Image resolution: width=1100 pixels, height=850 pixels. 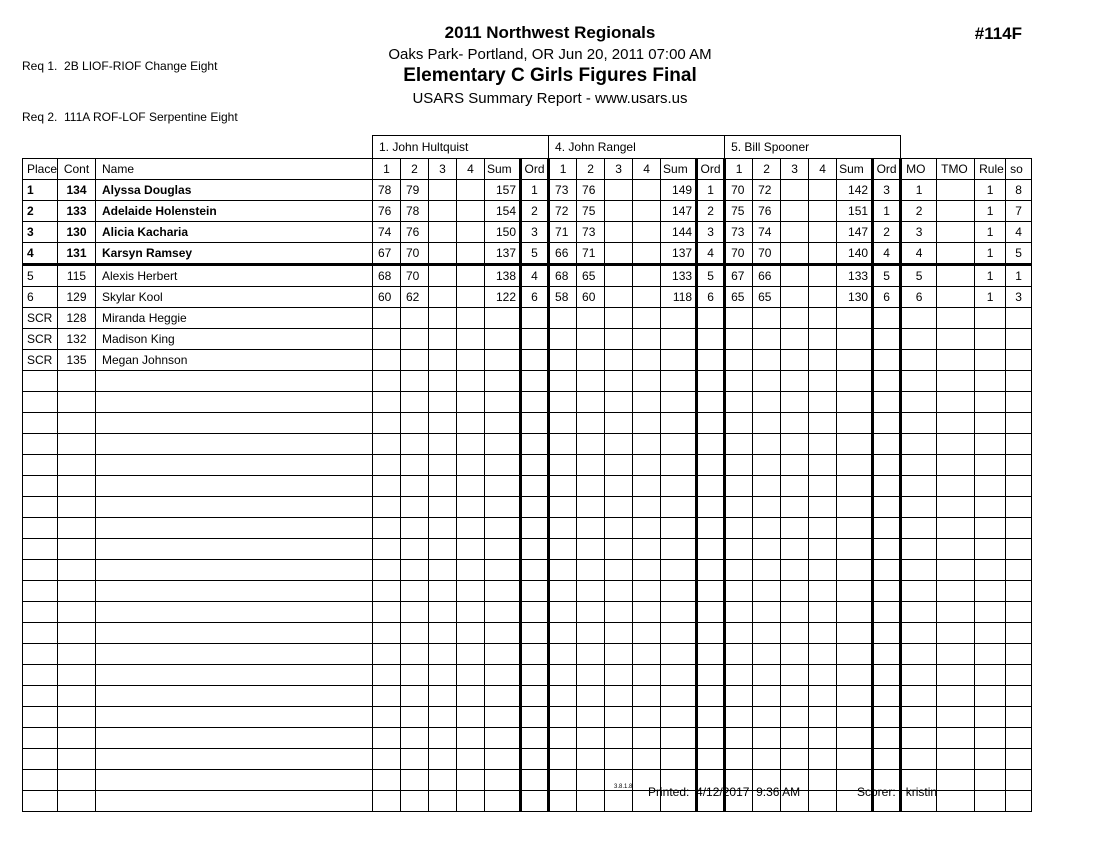 What do you see at coordinates (40, 190) in the screenshot?
I see `place-cell: 1` at bounding box center [40, 190].